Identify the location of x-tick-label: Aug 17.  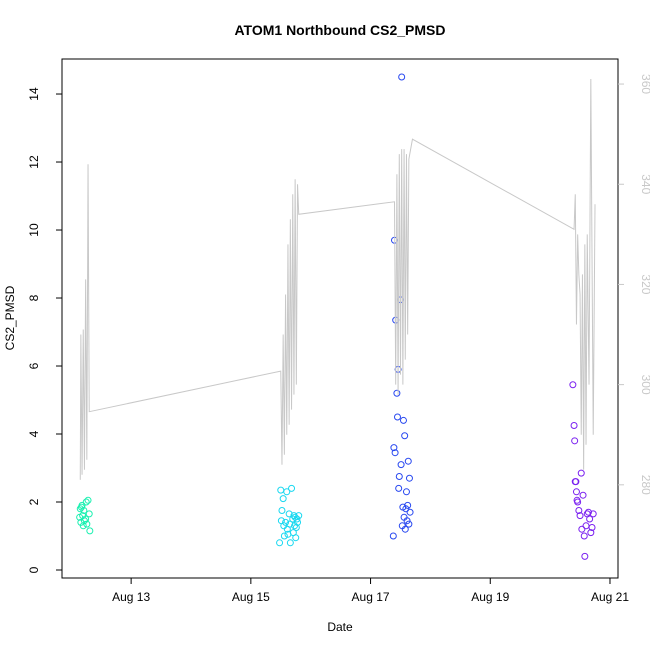
(371, 597).